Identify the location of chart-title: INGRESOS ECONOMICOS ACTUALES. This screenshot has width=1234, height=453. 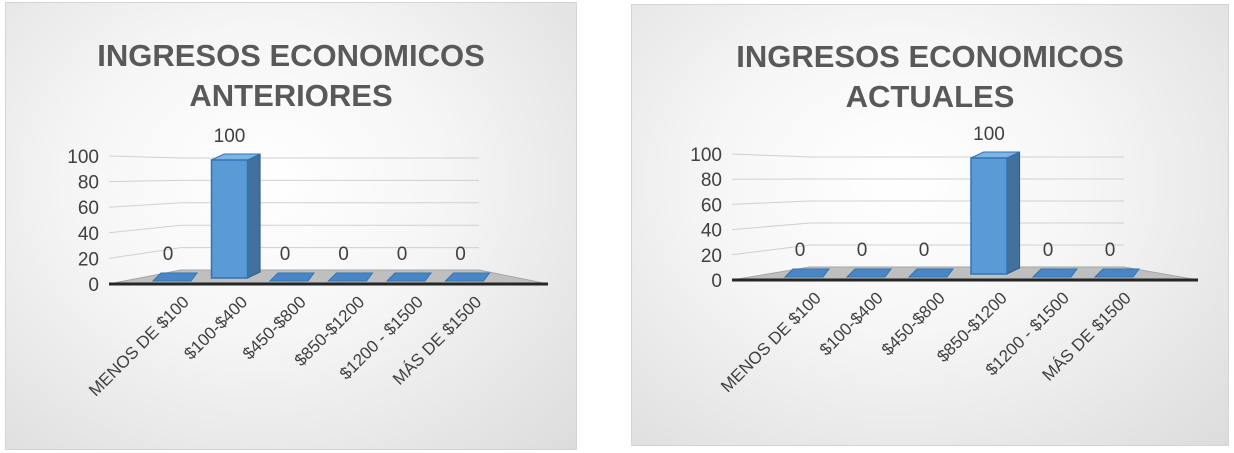
(930, 77).